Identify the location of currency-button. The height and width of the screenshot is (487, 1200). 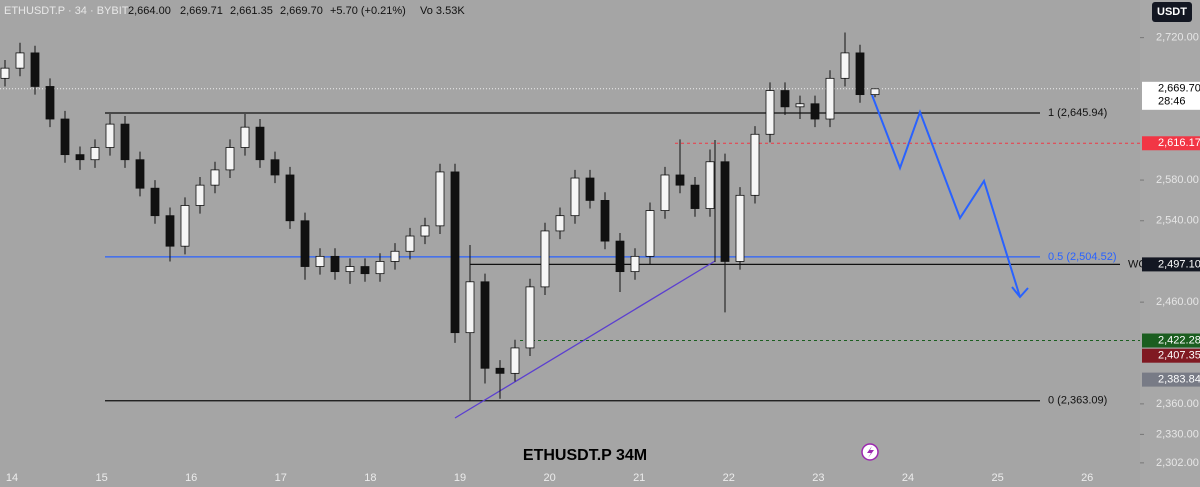
(1172, 12).